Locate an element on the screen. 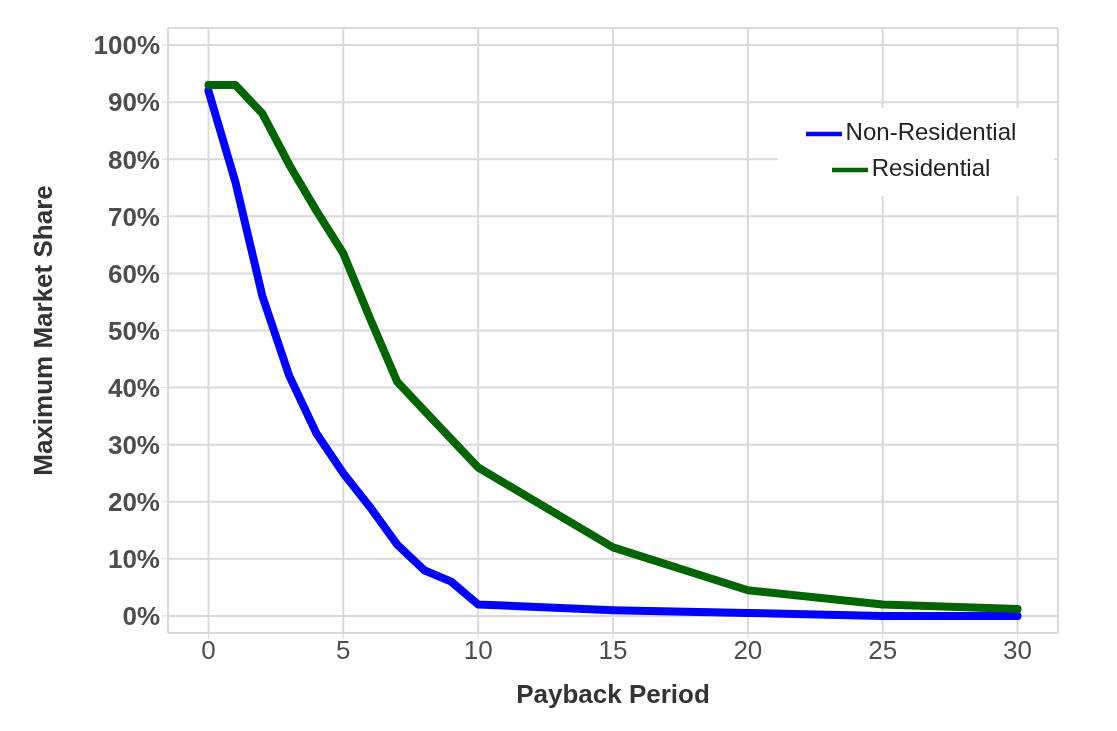  x-tick-label: 20 is located at coordinates (748, 650).